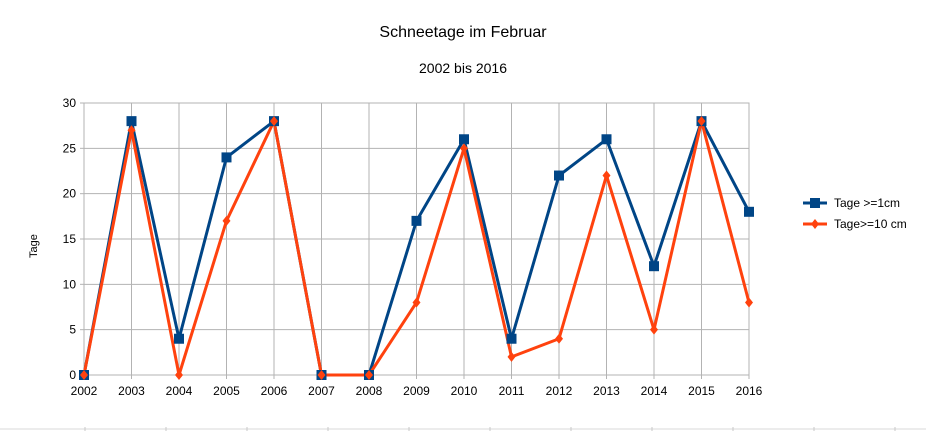  What do you see at coordinates (606, 391) in the screenshot?
I see `x-tick-label: 2013` at bounding box center [606, 391].